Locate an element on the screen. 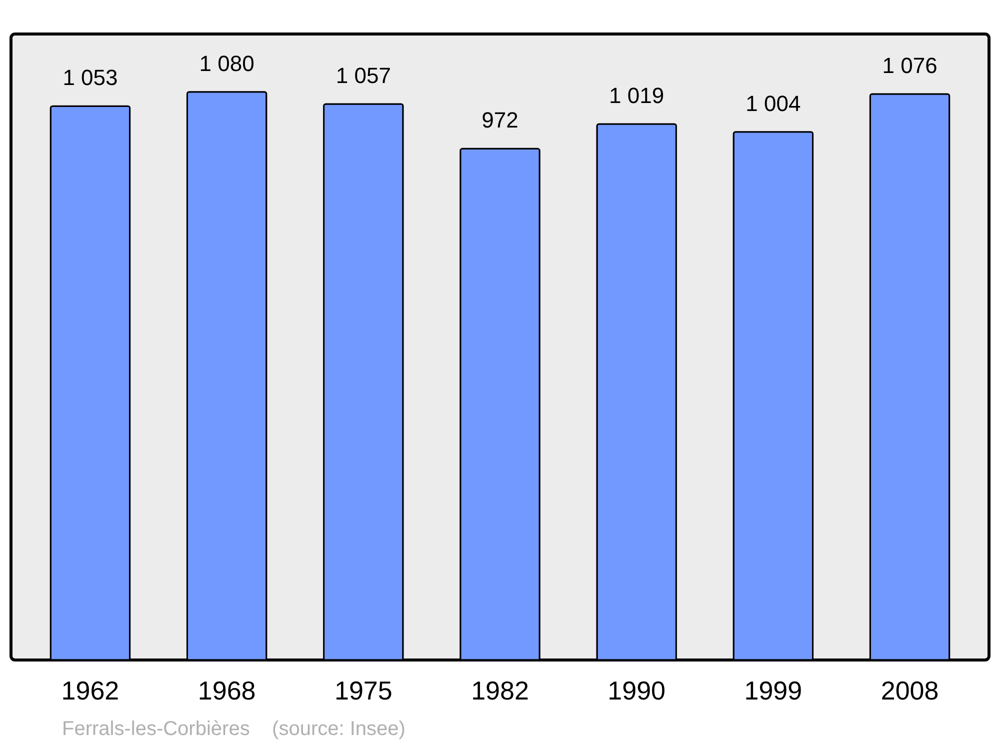 This screenshot has height=747, width=1000. data-label: 1 053 is located at coordinates (90, 77).